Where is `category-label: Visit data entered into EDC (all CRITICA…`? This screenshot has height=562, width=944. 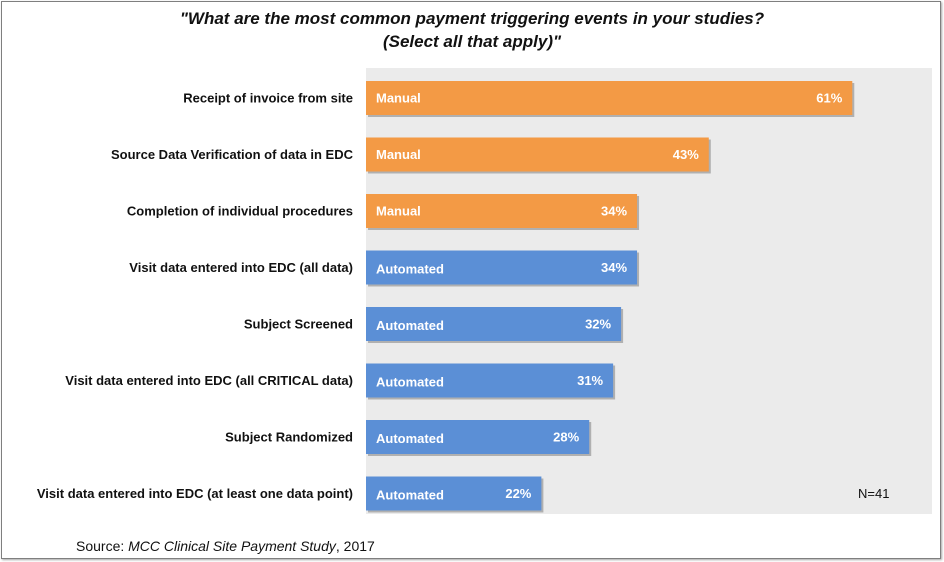 category-label: Visit data entered into EDC (all CRITICA… is located at coordinates (209, 380).